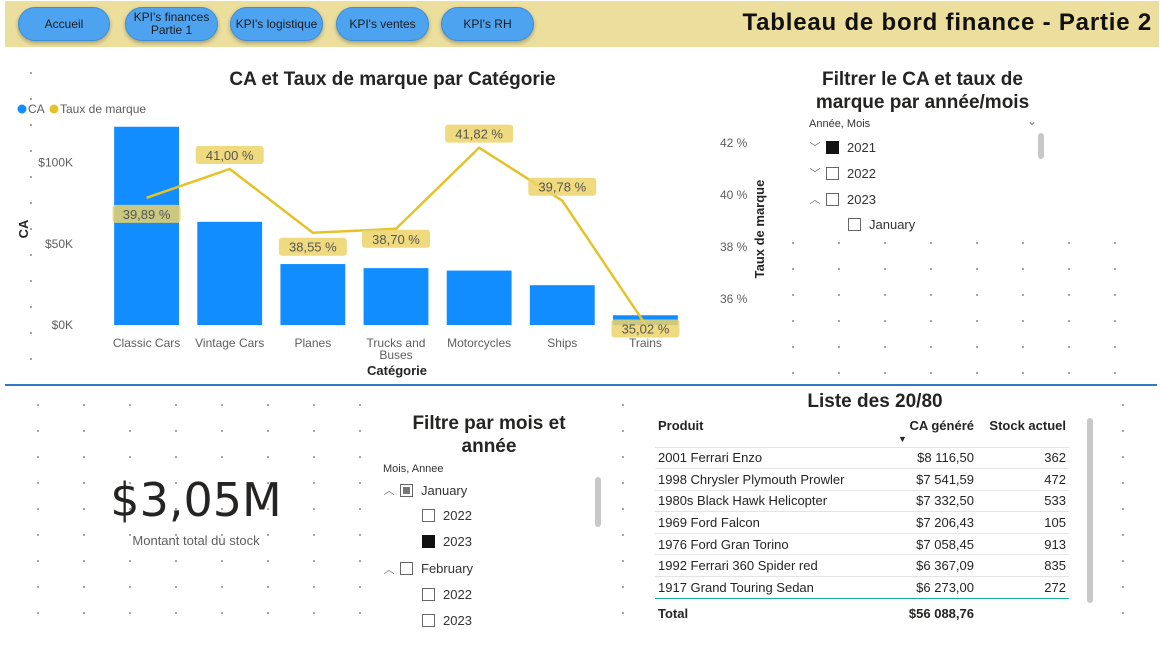  What do you see at coordinates (734, 143) in the screenshot?
I see `y-right-tick: 42 %` at bounding box center [734, 143].